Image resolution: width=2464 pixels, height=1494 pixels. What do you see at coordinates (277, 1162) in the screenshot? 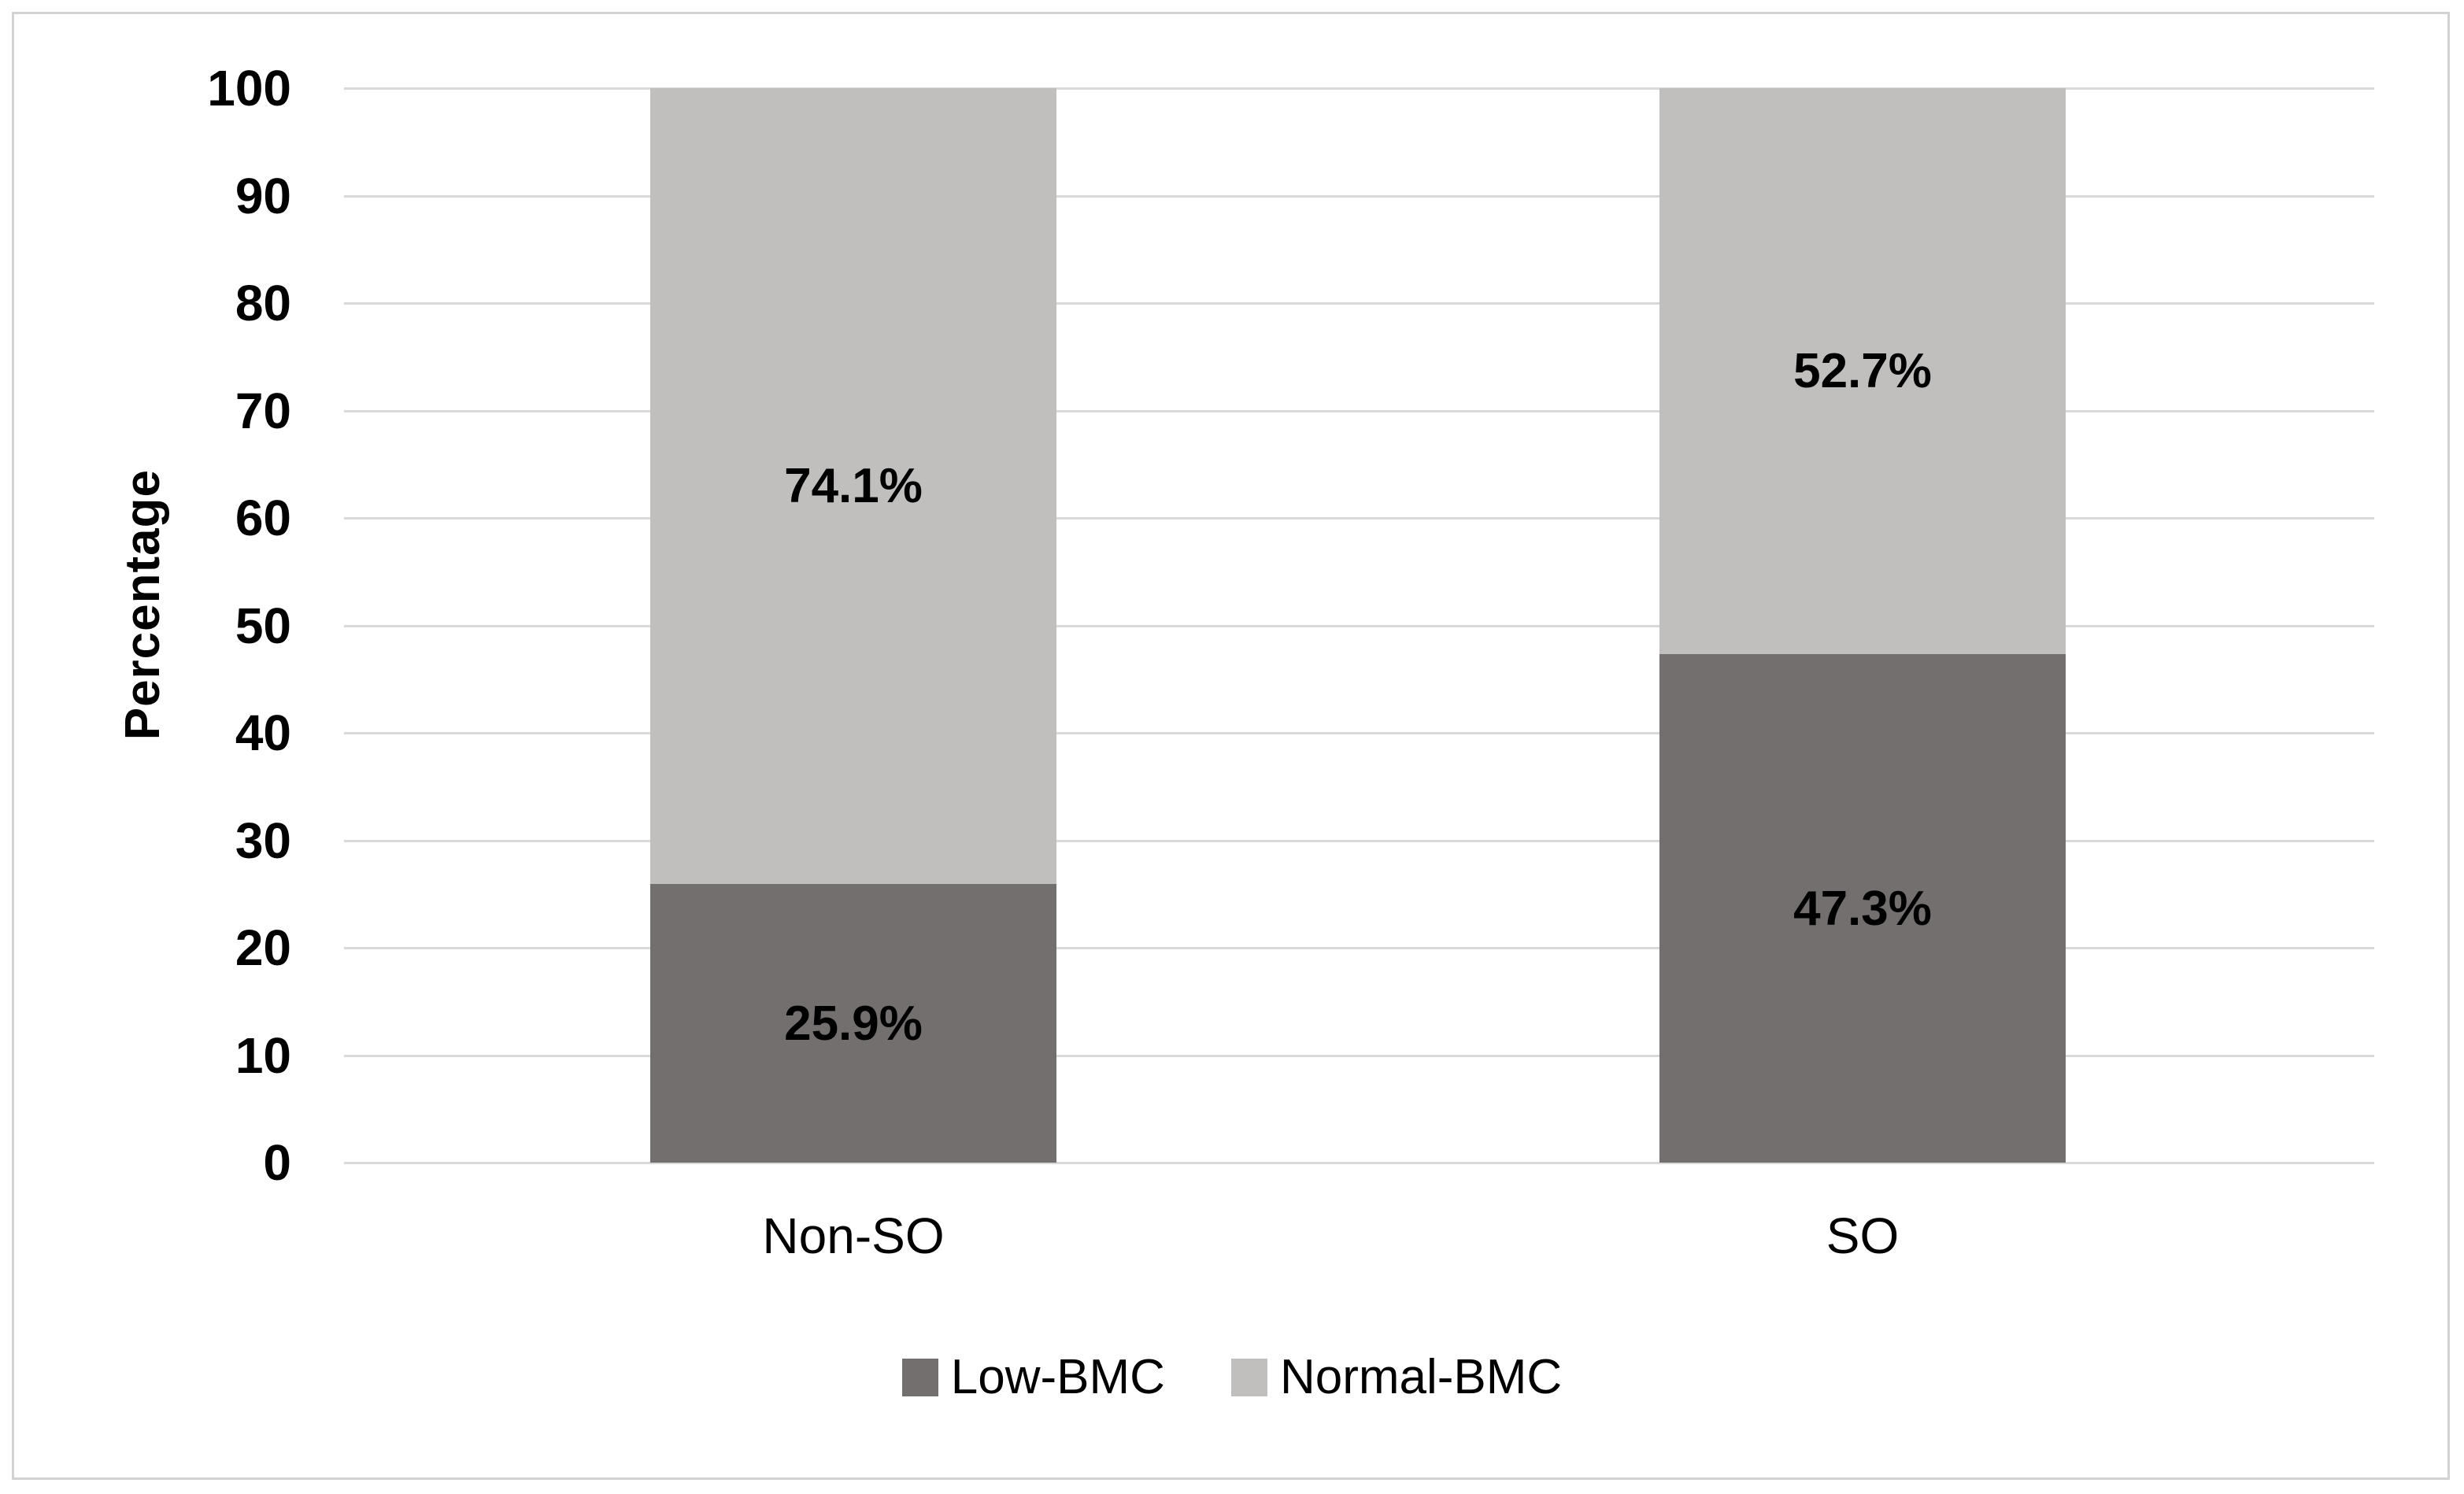
I see `y-tick-label-0: 0` at bounding box center [277, 1162].